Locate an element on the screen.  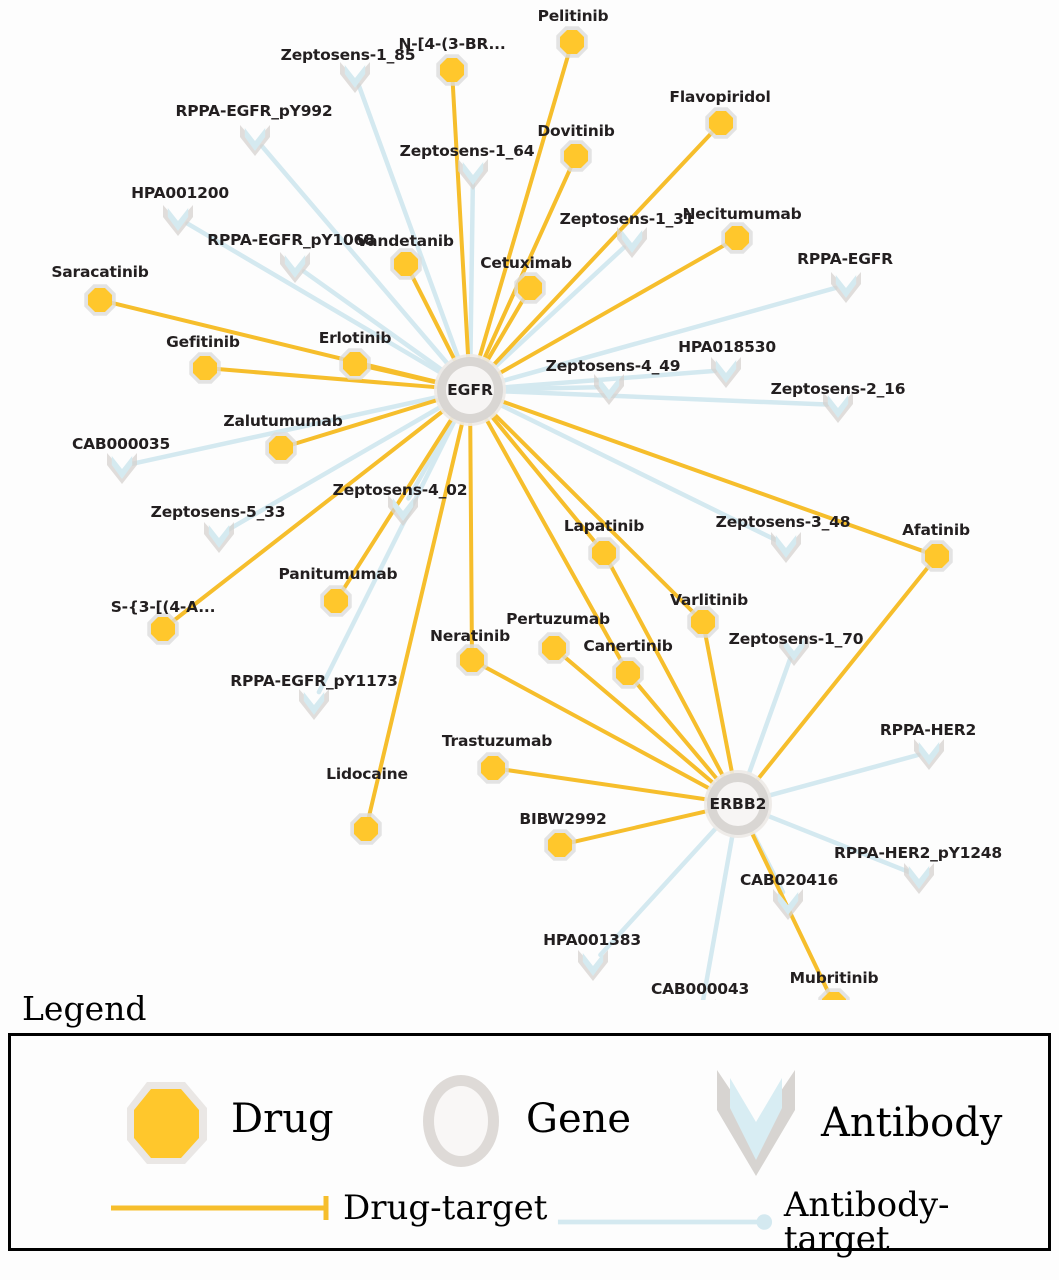
legend-edges-row: Drug-target Antibody-target is located at coordinates (529, 1220).